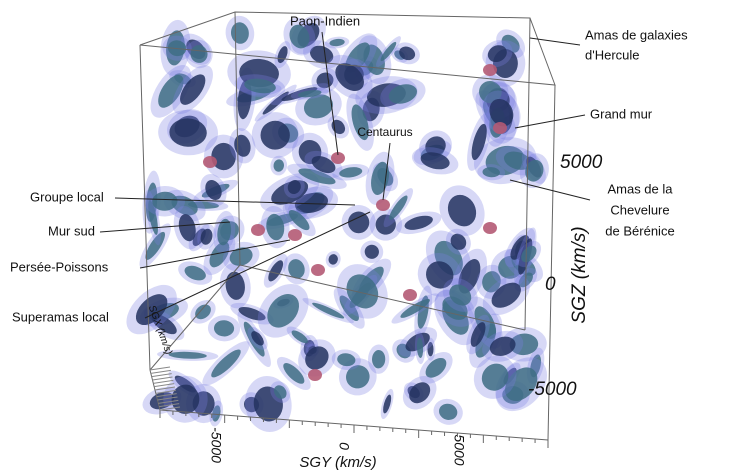  I want to click on axis-rulers, so click(349, 407).